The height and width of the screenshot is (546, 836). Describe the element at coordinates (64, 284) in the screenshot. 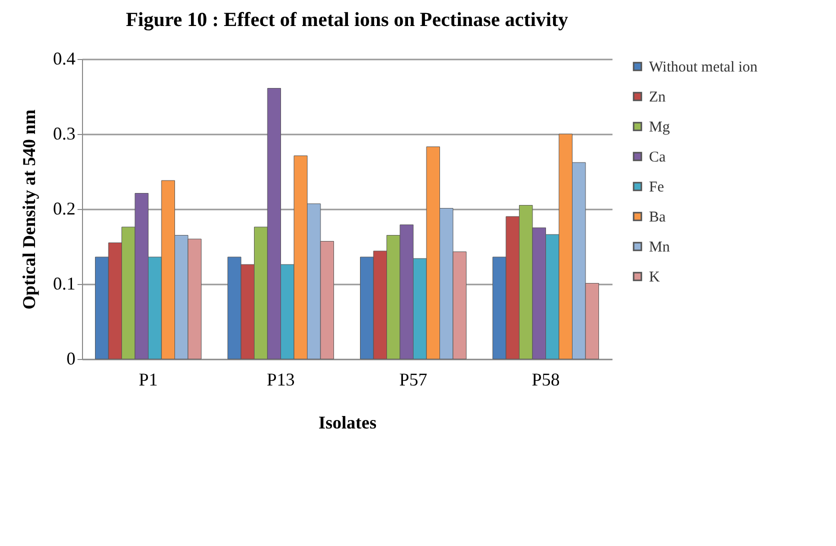

I see `y-tick-label: 0.1` at that location.